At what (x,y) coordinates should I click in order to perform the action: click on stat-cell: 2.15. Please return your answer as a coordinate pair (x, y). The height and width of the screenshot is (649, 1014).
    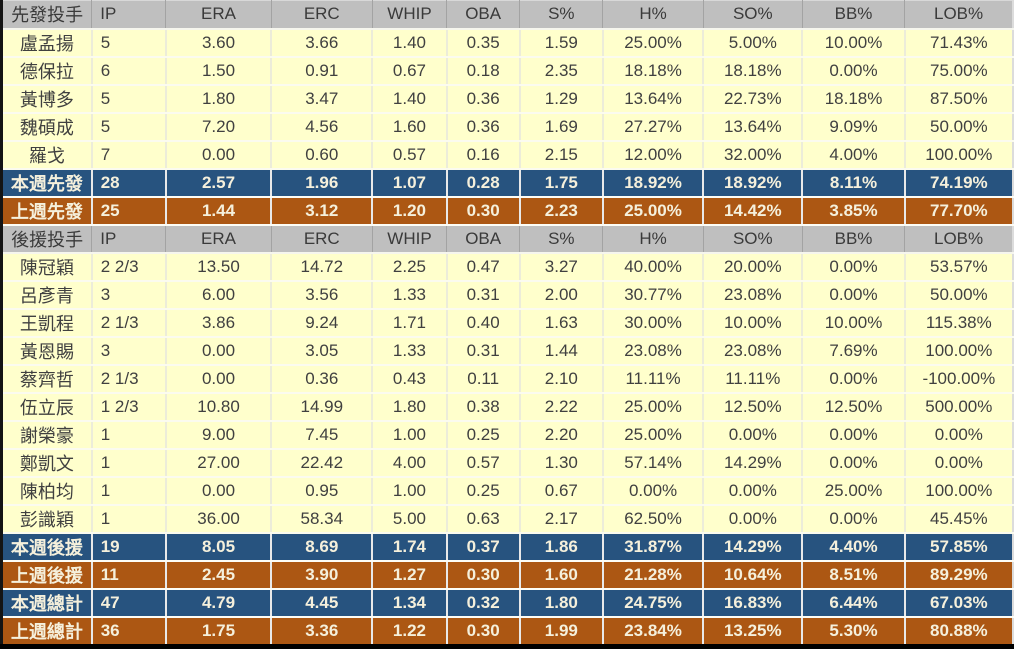
    Looking at the image, I should click on (561, 155).